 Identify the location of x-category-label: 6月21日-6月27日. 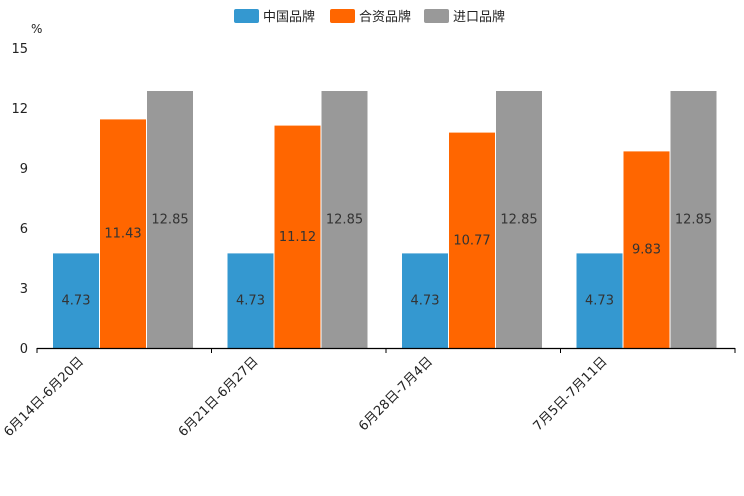
(219, 397).